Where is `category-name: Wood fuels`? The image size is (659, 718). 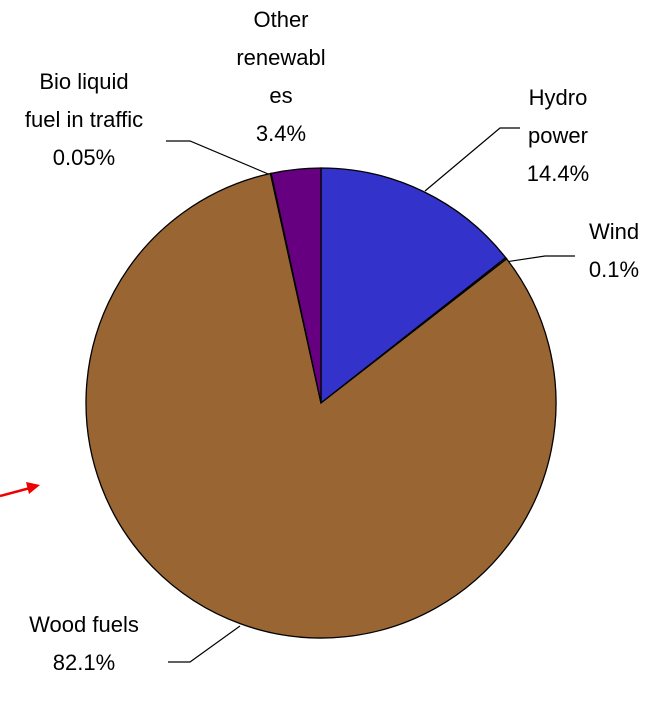 category-name: Wood fuels is located at coordinates (84, 624).